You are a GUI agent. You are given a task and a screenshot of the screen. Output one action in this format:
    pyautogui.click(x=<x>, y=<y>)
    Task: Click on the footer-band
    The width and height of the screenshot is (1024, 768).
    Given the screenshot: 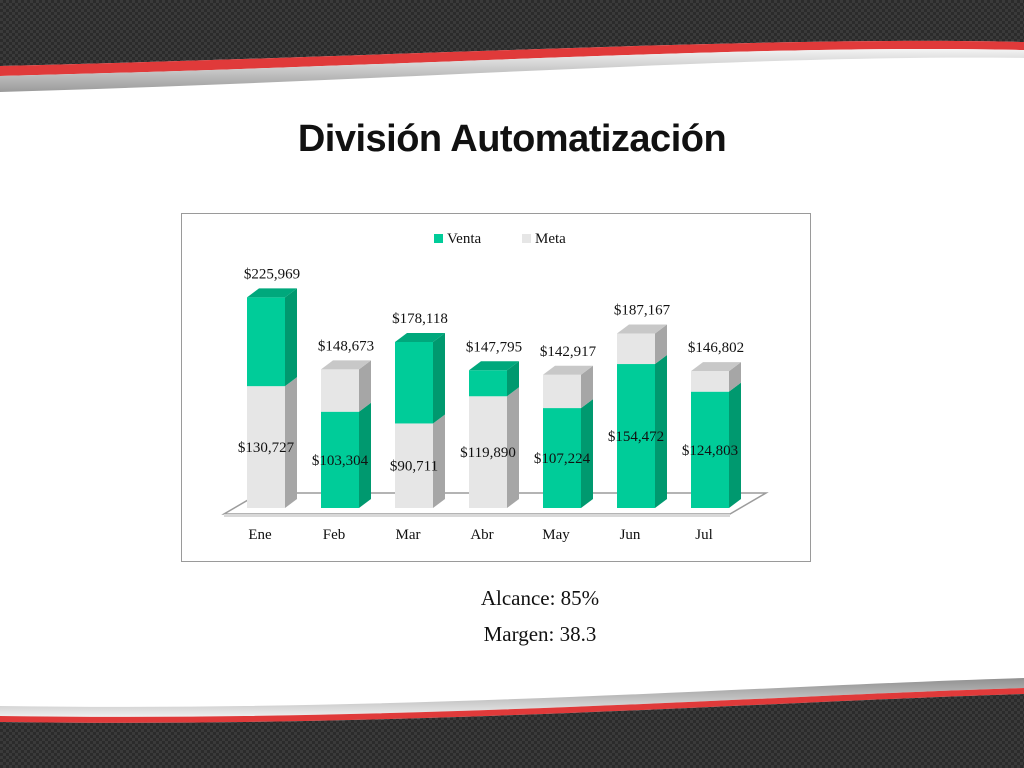 What is the action you would take?
    pyautogui.click(x=512, y=720)
    